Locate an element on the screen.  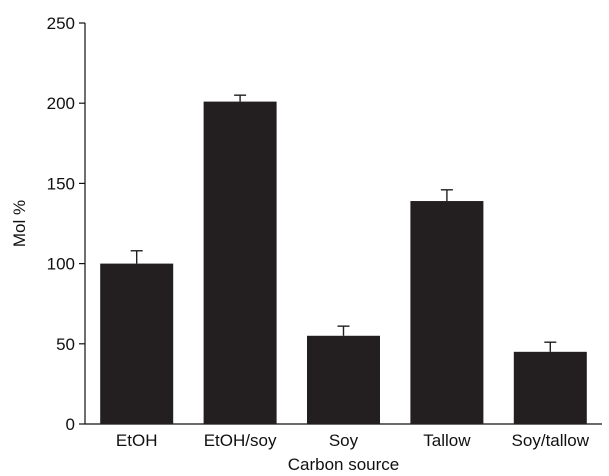
y-ticks: 0 50 100 150 200 250 is located at coordinates (66, 224).